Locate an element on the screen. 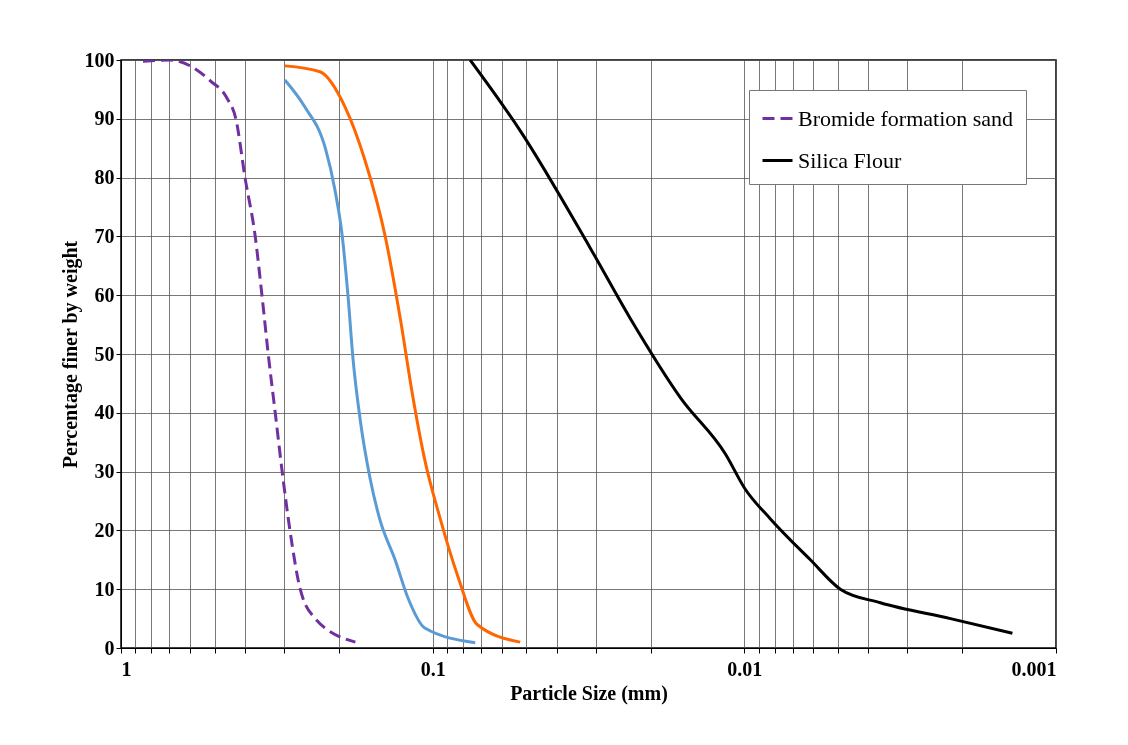  x-axis-title: Particle Size (mm) is located at coordinates (589, 693).